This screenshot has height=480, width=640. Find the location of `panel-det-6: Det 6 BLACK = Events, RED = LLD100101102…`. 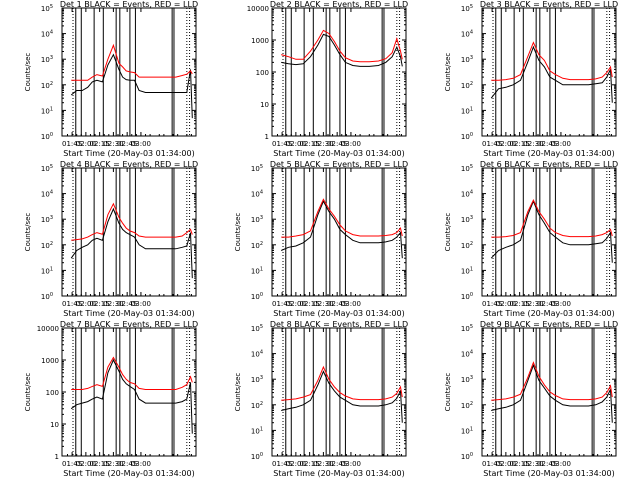

panel-det-6: Det 6 BLACK = Events, RED = LLD100101102… is located at coordinates (531, 239).